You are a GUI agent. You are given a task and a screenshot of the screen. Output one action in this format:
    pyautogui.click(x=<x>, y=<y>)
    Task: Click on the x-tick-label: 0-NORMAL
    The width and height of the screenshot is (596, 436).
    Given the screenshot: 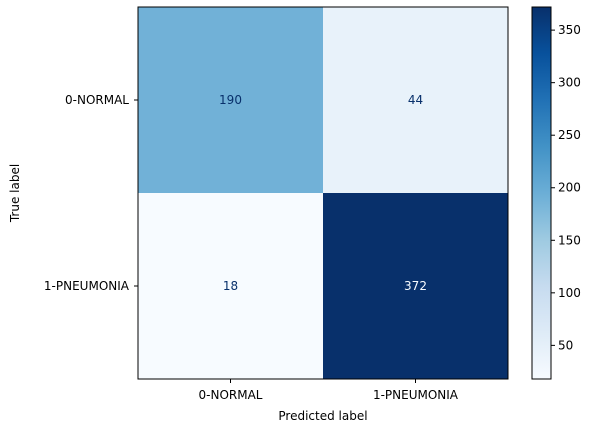 What is the action you would take?
    pyautogui.click(x=231, y=395)
    